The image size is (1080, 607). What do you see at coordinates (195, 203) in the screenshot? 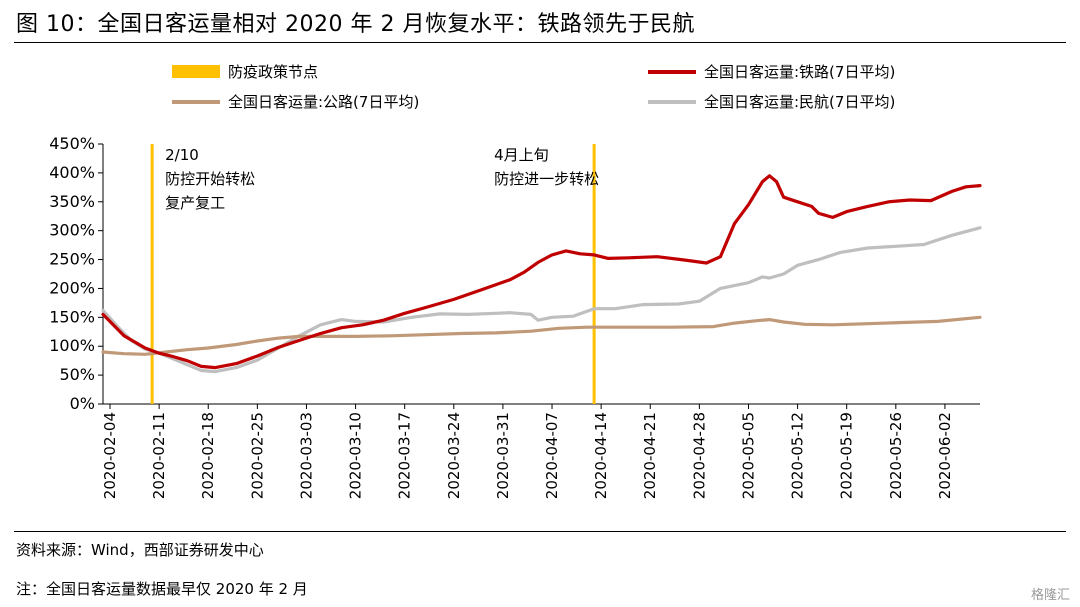
I see `event-annotation: 复产复工` at bounding box center [195, 203].